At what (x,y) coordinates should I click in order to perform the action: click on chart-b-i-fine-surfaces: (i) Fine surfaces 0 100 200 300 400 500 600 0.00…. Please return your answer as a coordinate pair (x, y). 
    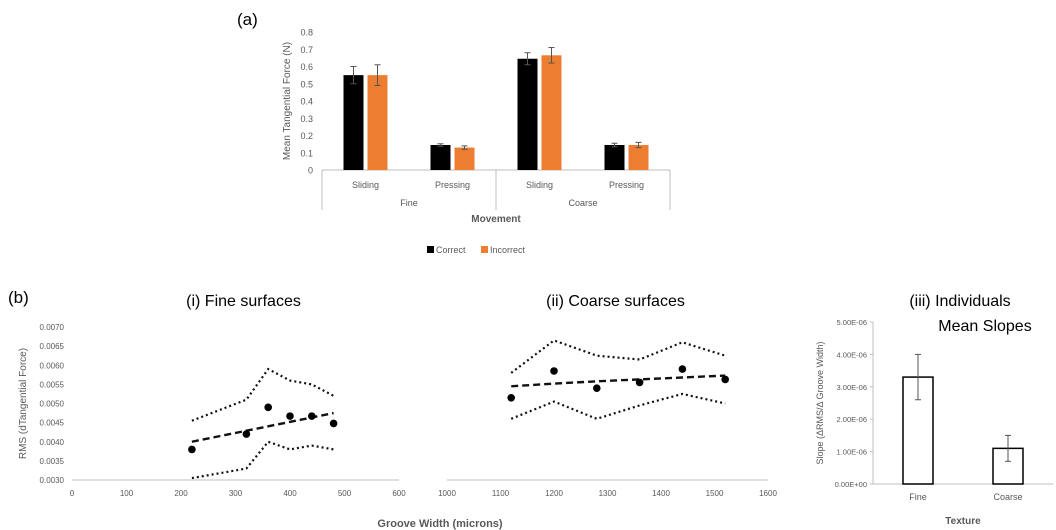
    Looking at the image, I should click on (212, 395).